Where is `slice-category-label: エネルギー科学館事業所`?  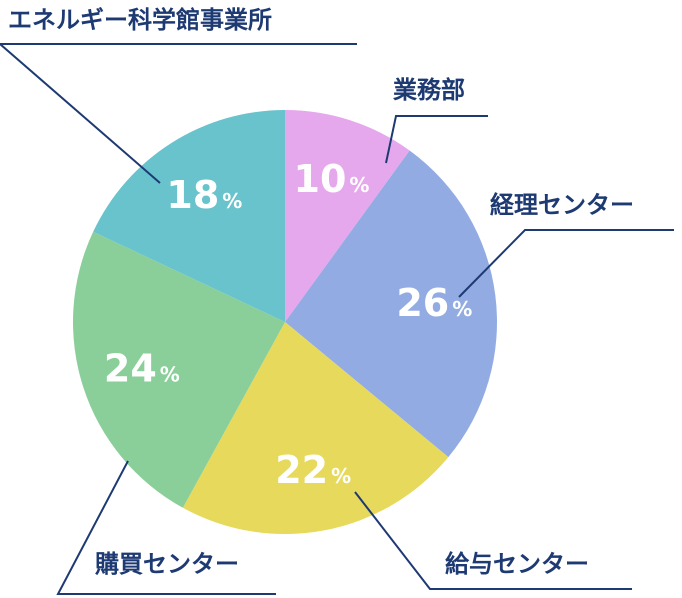
slice-category-label: エネルギー科学館事業所 is located at coordinates (140, 20).